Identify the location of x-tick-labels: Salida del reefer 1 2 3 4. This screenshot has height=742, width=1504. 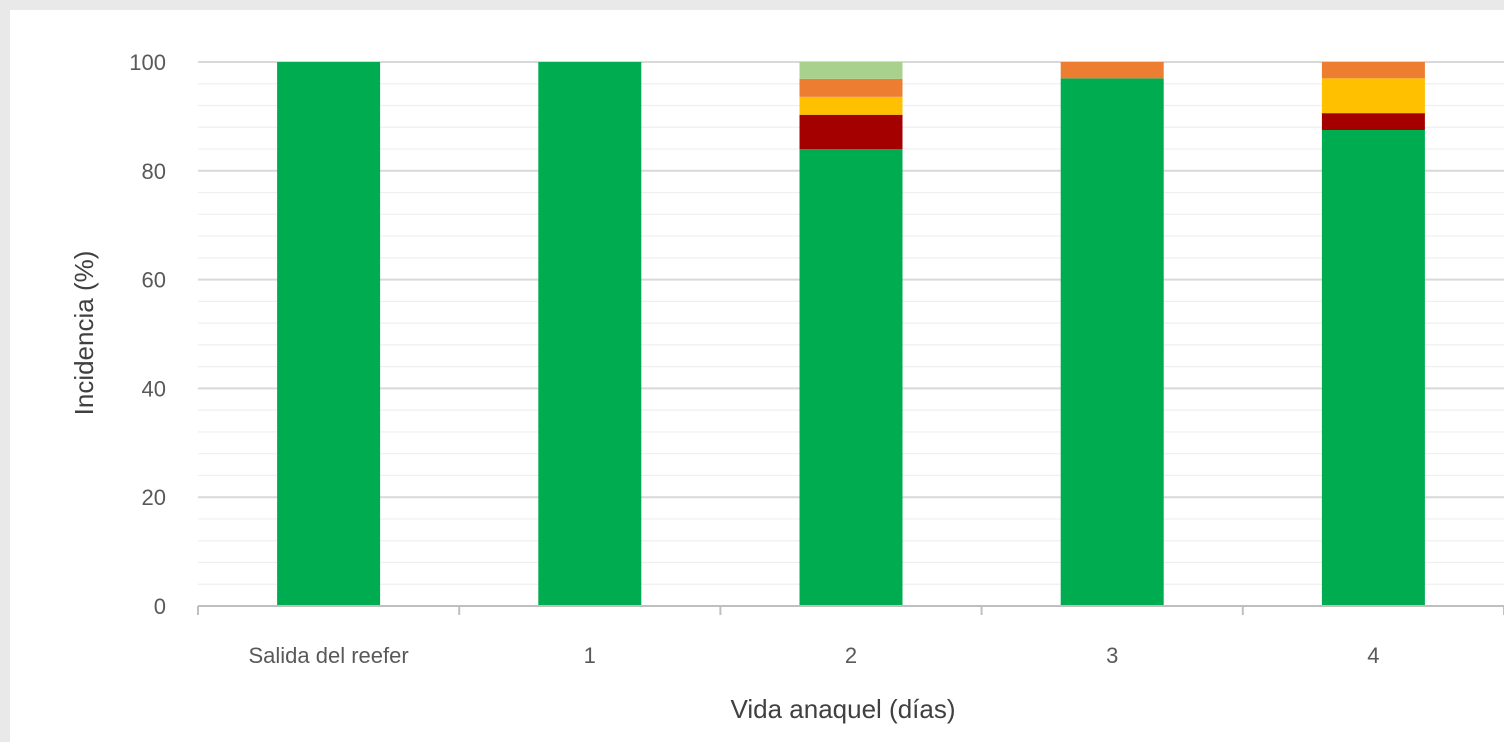
(813, 655).